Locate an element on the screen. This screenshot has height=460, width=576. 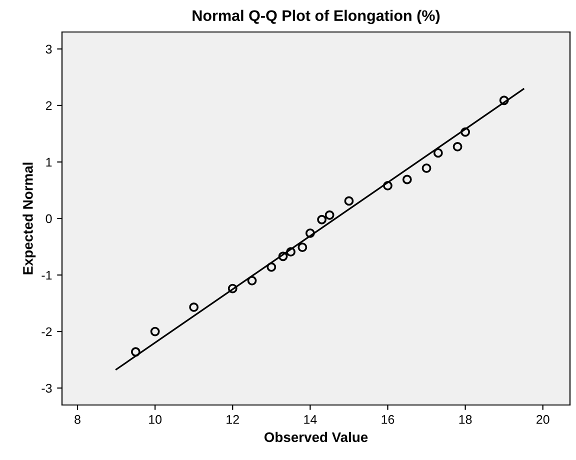
x-tick-label: 14 is located at coordinates (310, 419).